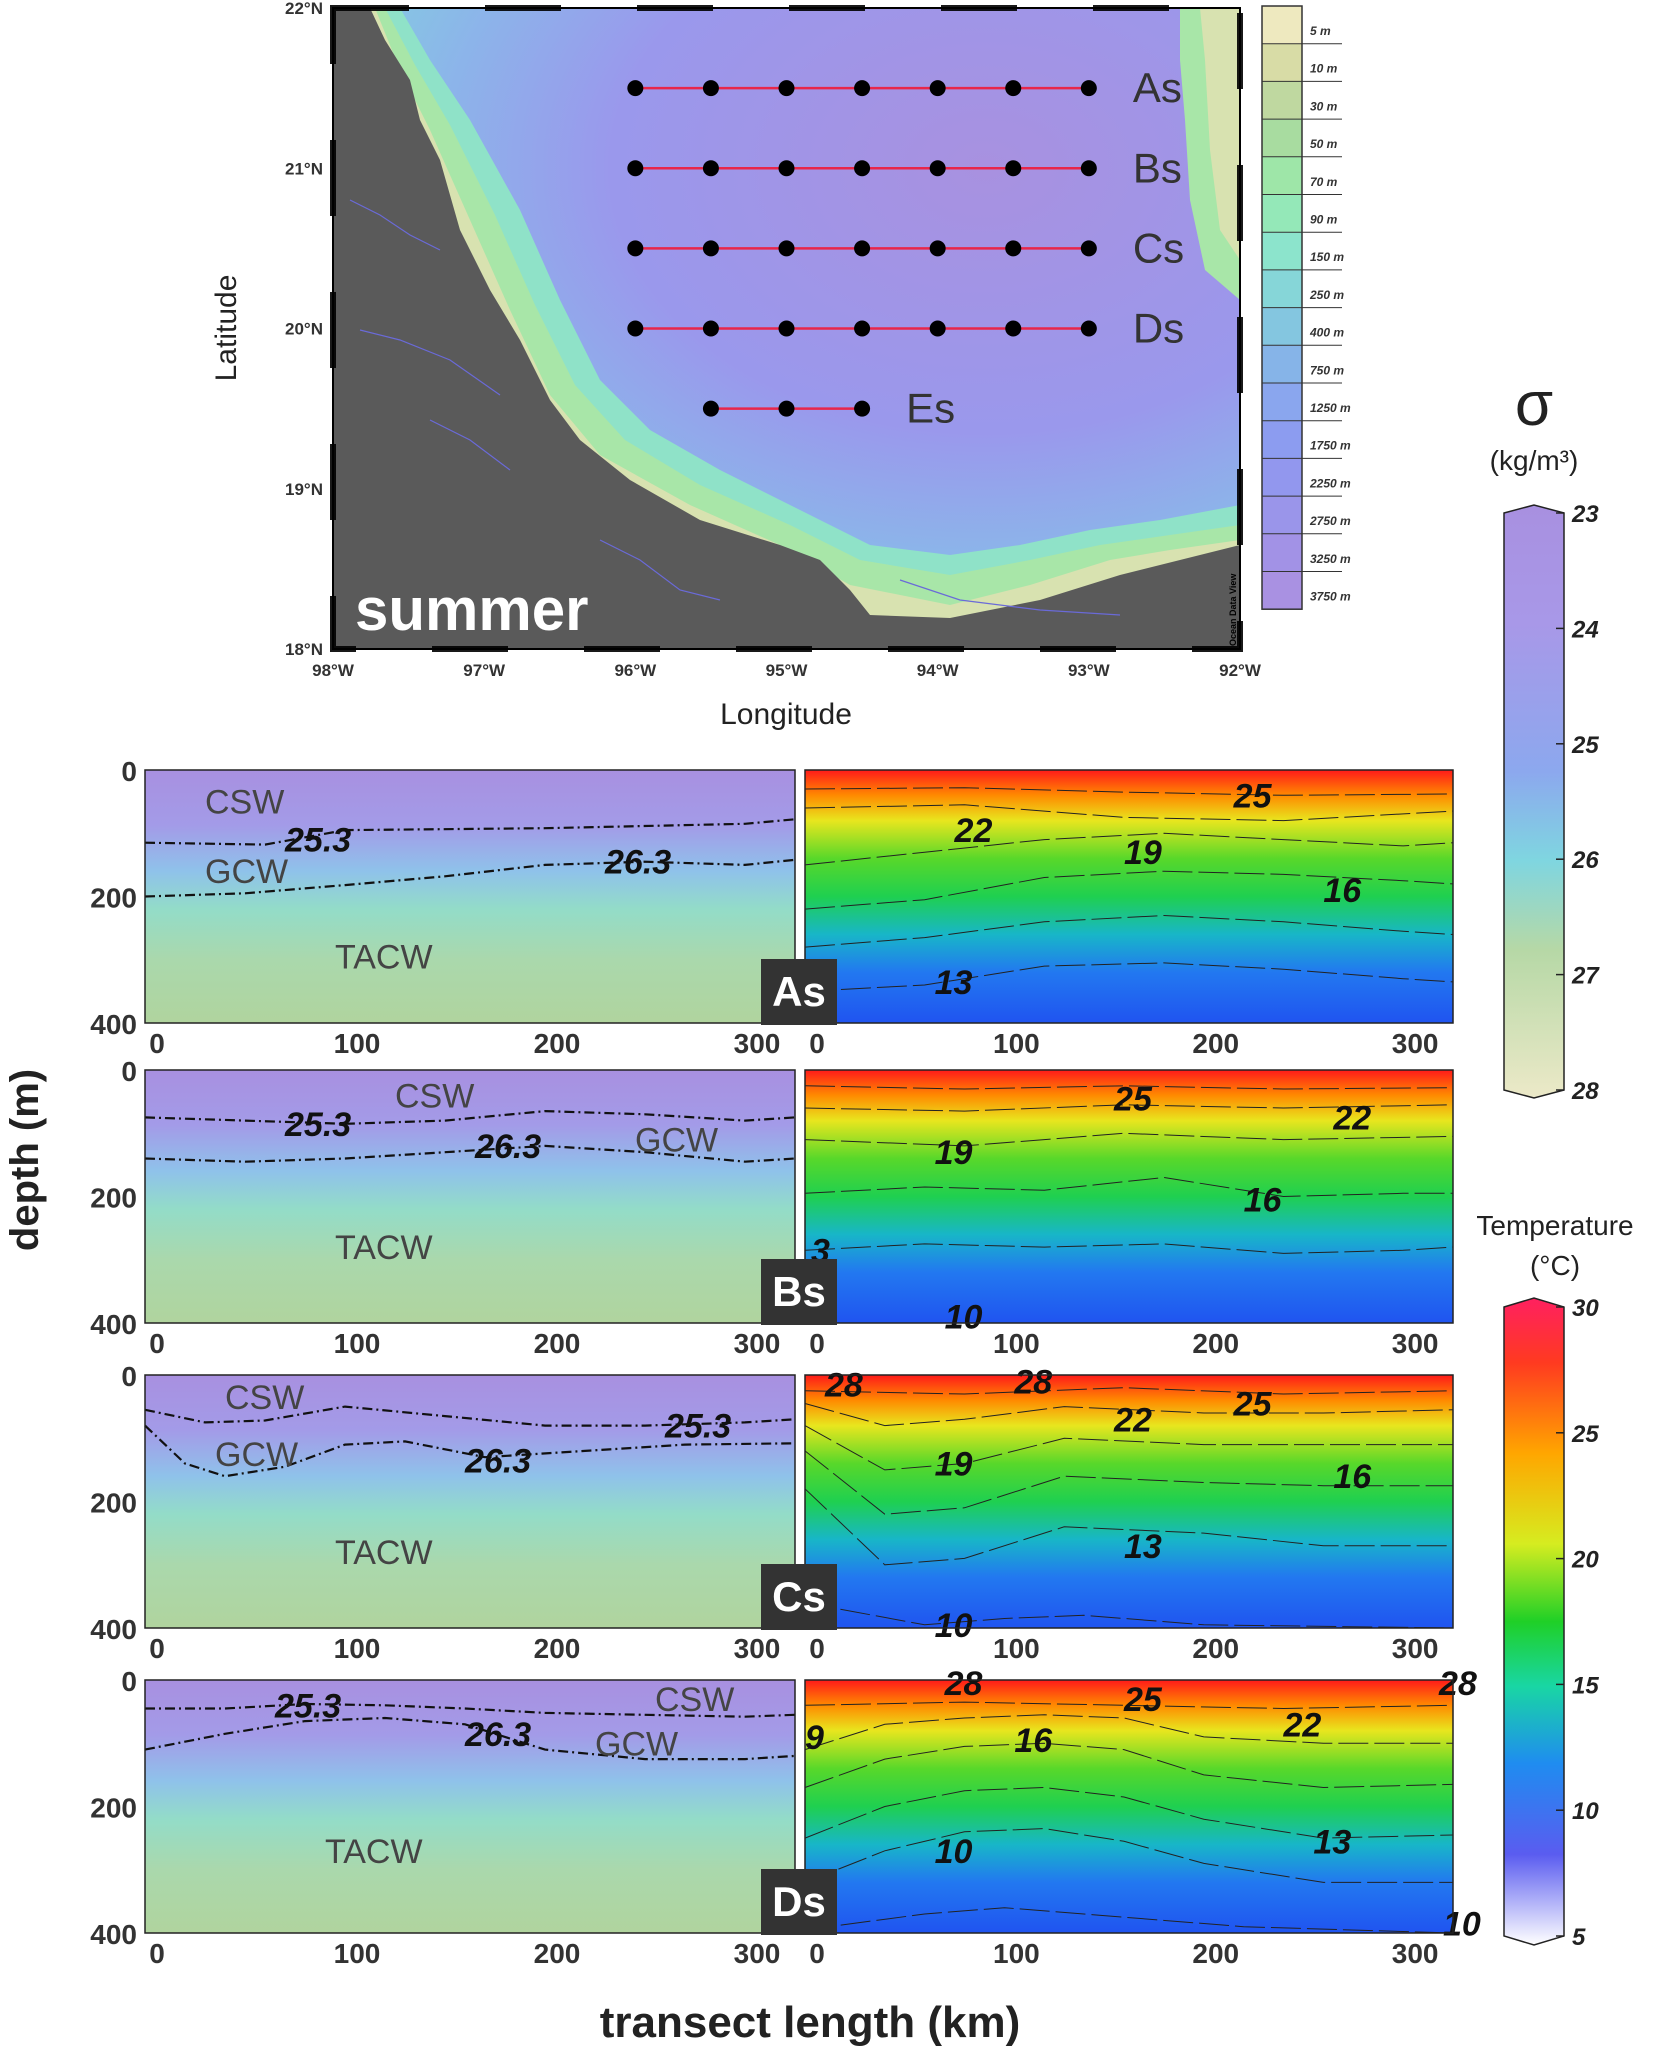  I want to click on lon-tick-label: 94°W, so click(938, 670).